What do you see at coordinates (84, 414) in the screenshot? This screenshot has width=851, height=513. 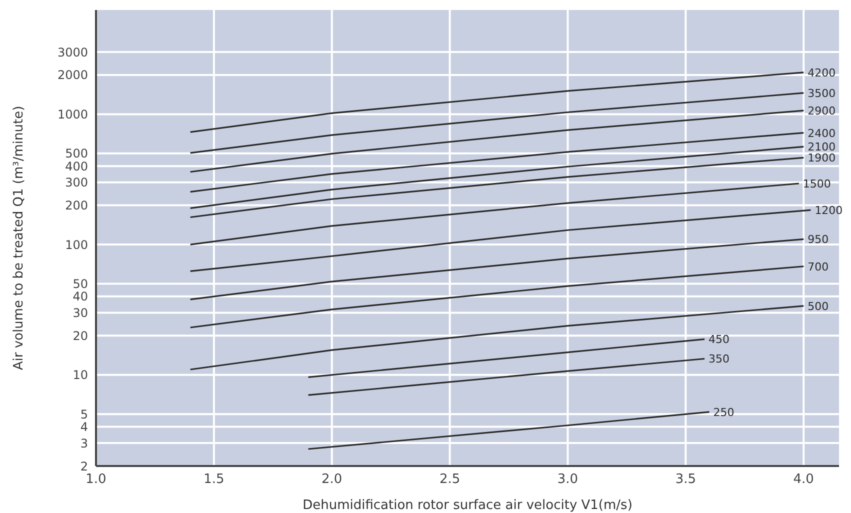 I see `y-tick-label: 5` at bounding box center [84, 414].